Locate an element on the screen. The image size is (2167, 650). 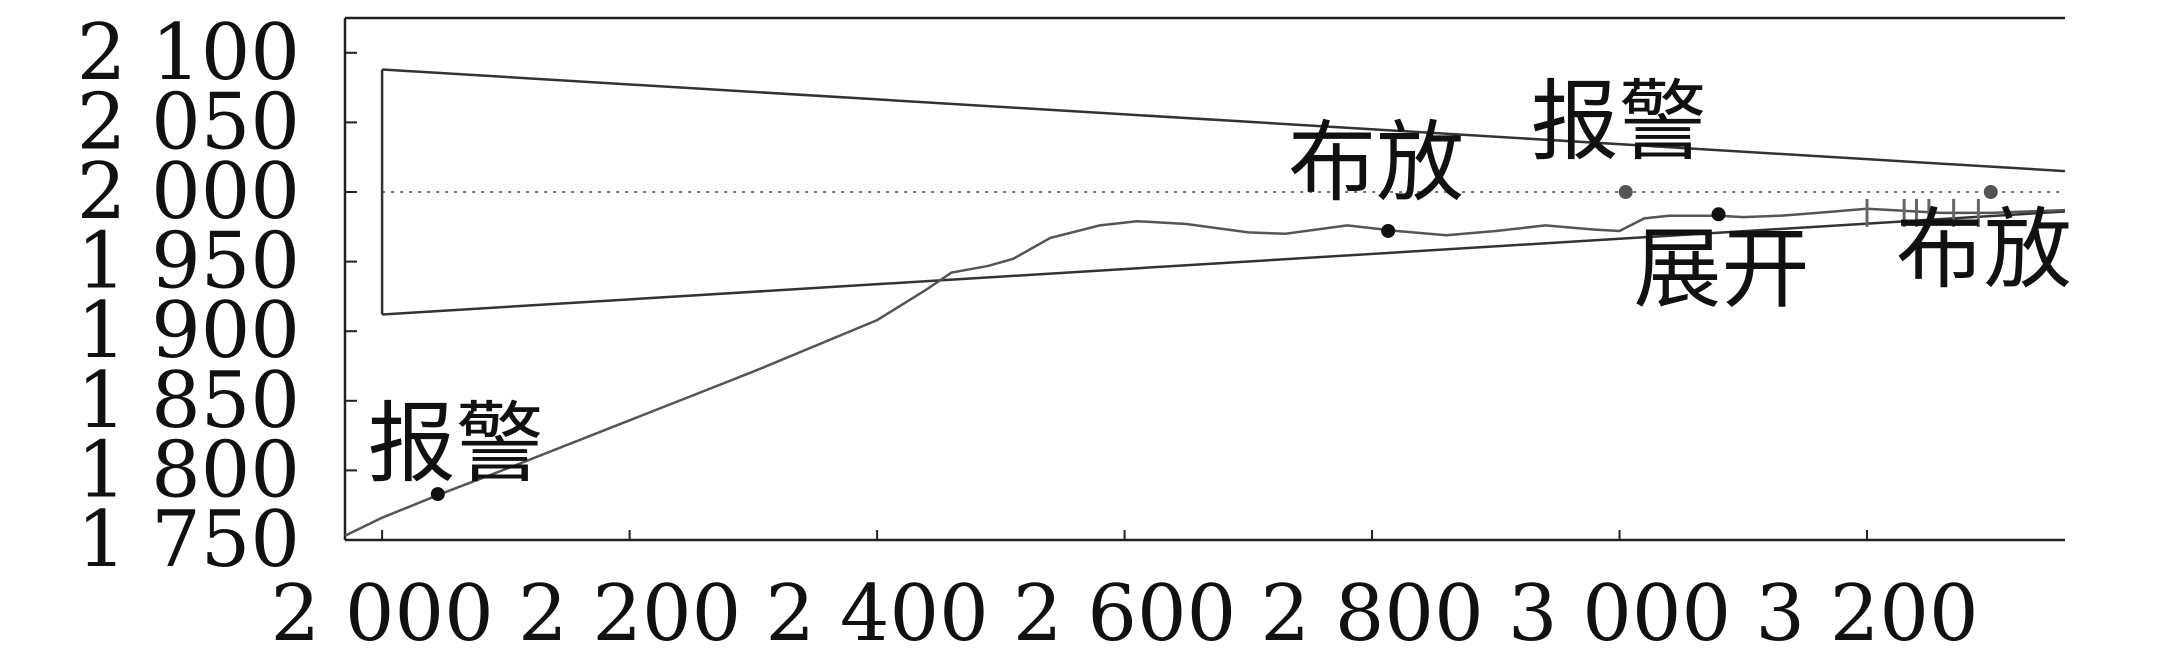
y-tick-label: 1 800 is located at coordinates (188, 470).